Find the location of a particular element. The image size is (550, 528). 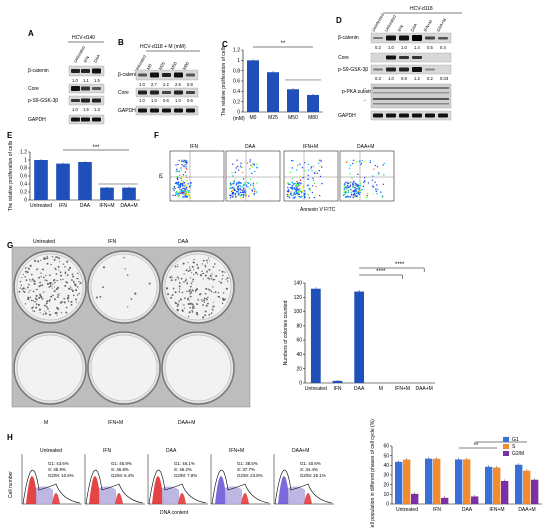

s-percent: S: 37.7% is located at coordinates (246, 469).